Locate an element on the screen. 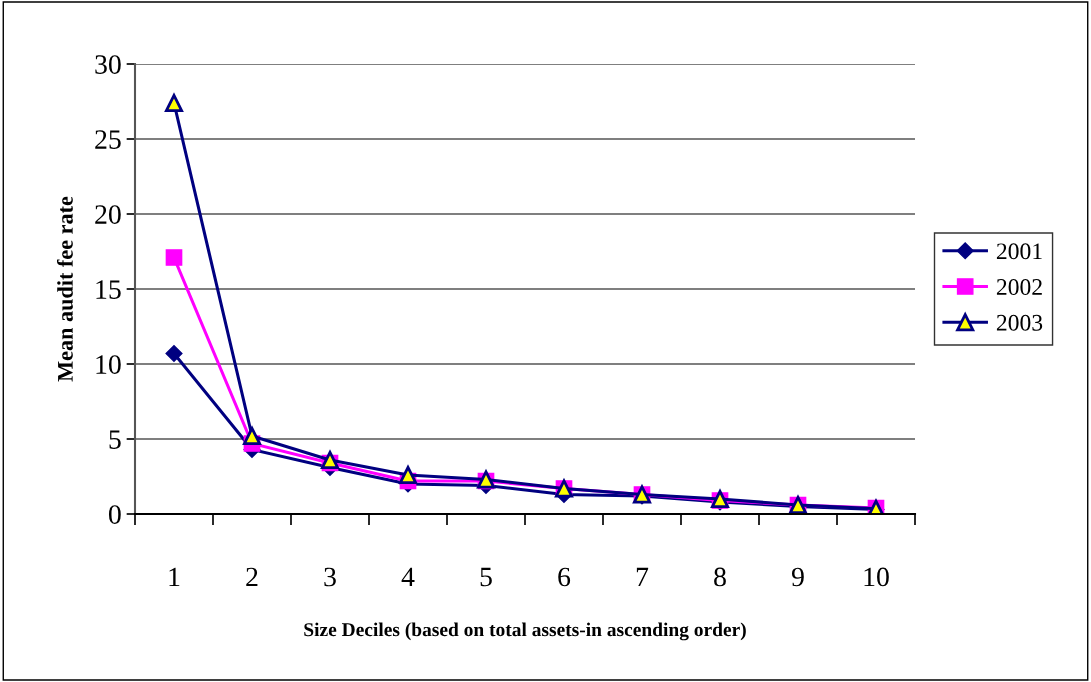  y-axis-title: Mean audit fee rate is located at coordinates (64, 289).